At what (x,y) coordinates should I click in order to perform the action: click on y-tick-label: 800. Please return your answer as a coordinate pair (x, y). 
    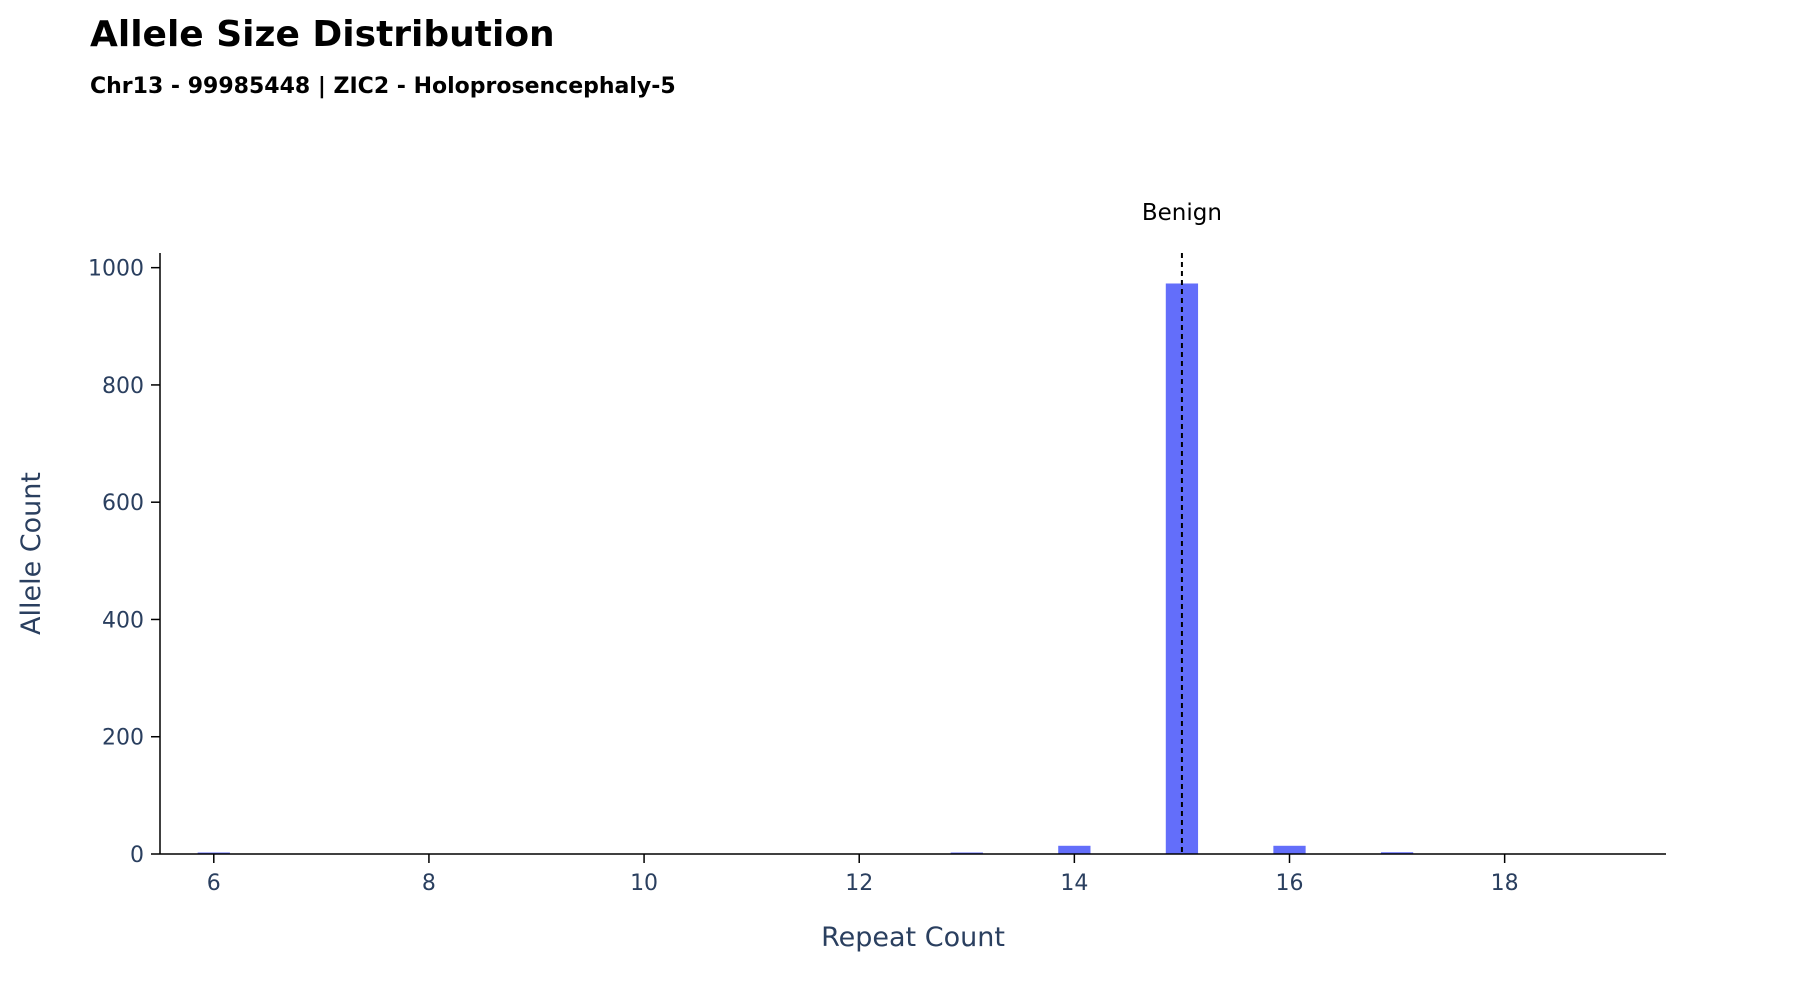
    Looking at the image, I should click on (123, 386).